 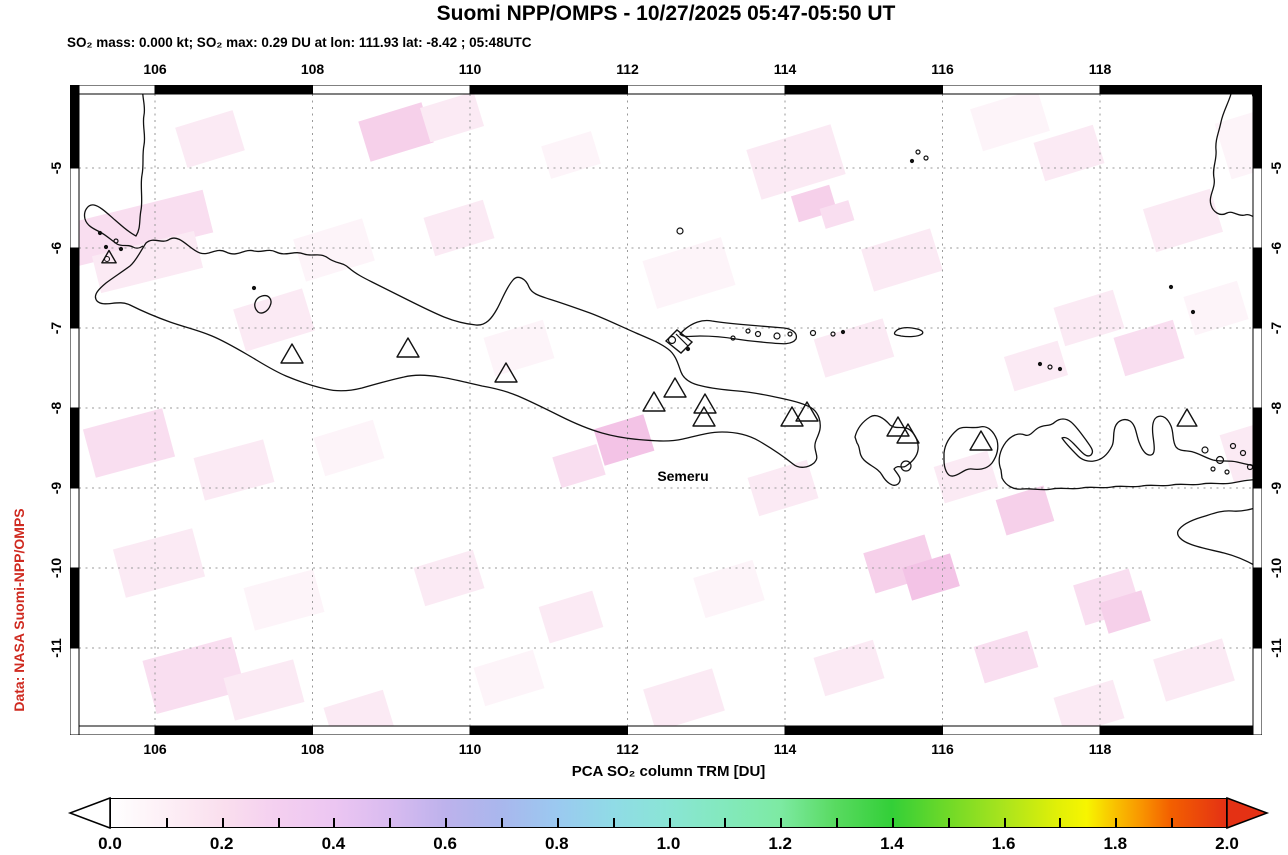 What do you see at coordinates (627, 69) in the screenshot?
I see `lon-tick-label-top: 112` at bounding box center [627, 69].